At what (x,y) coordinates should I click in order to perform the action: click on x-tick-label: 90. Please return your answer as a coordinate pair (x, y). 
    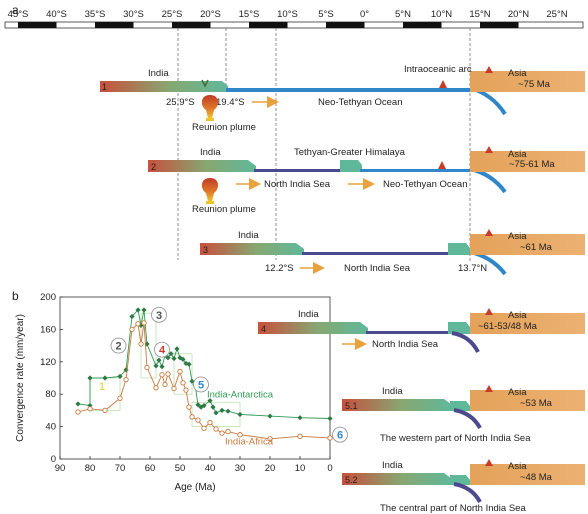
    Looking at the image, I should click on (60, 468).